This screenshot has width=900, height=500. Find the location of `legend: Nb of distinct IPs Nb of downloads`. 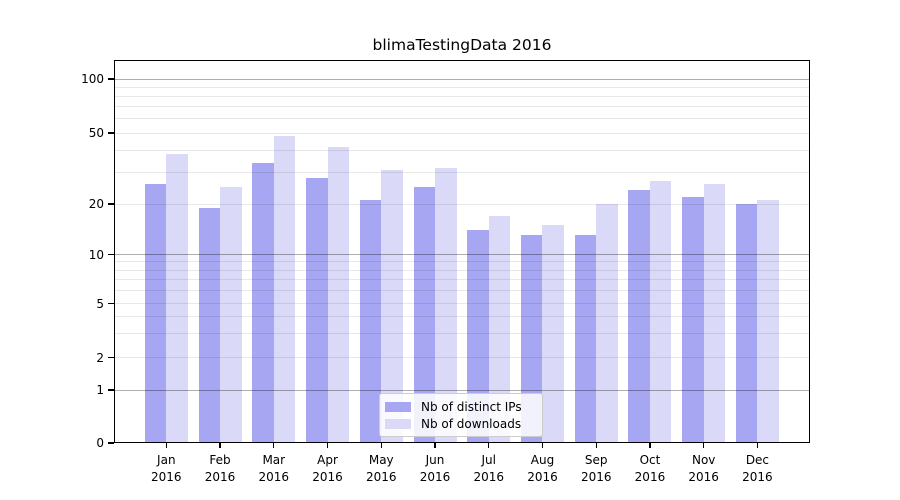

legend: Nb of distinct IPs Nb of downloads is located at coordinates (461, 415).